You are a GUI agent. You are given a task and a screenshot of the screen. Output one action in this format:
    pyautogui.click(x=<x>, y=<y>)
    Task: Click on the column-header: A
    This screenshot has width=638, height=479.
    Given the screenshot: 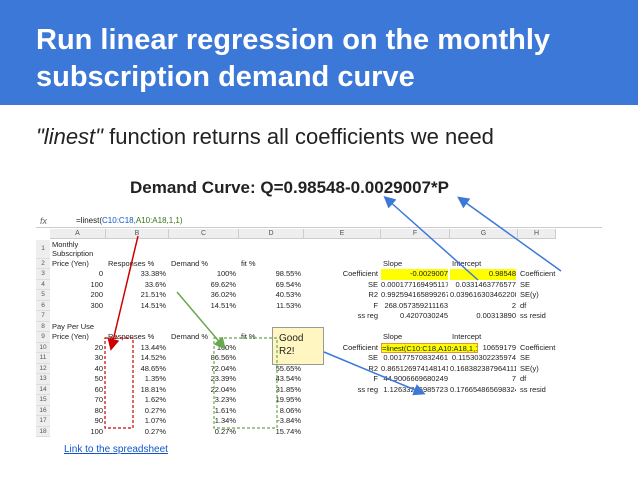 What is the action you would take?
    pyautogui.click(x=78, y=234)
    